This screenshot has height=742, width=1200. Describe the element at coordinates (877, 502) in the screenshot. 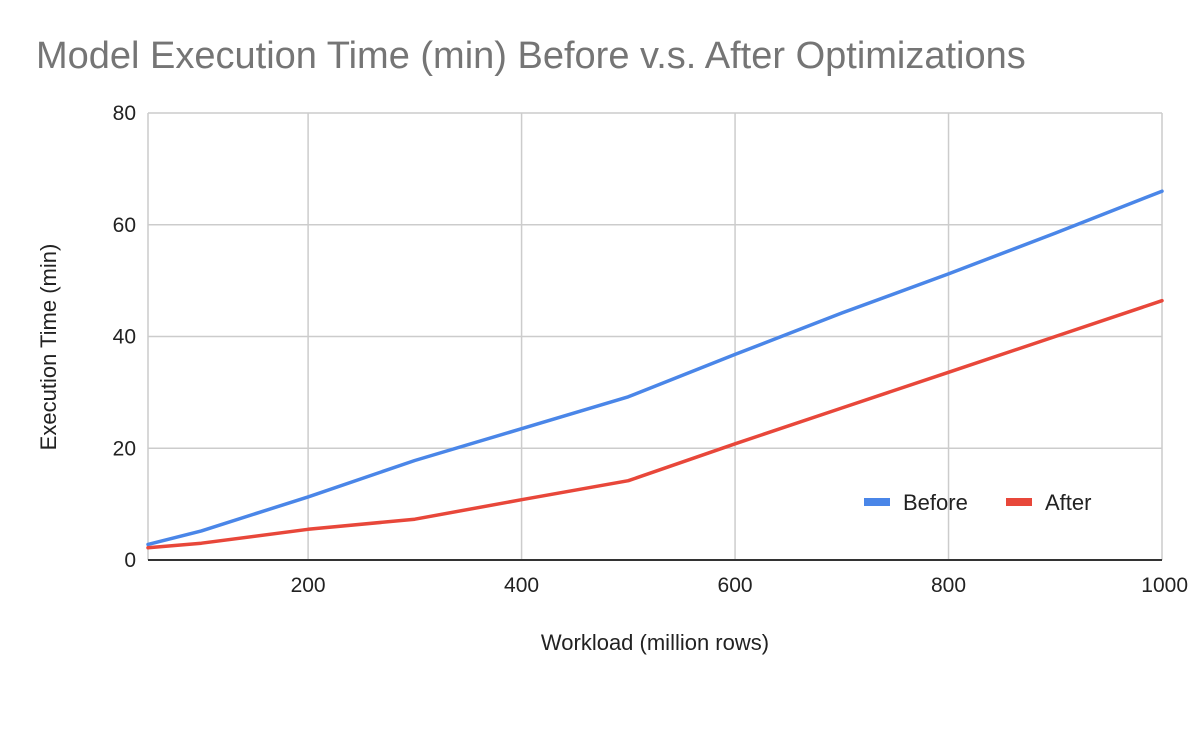

I see `legend-swatch-before` at that location.